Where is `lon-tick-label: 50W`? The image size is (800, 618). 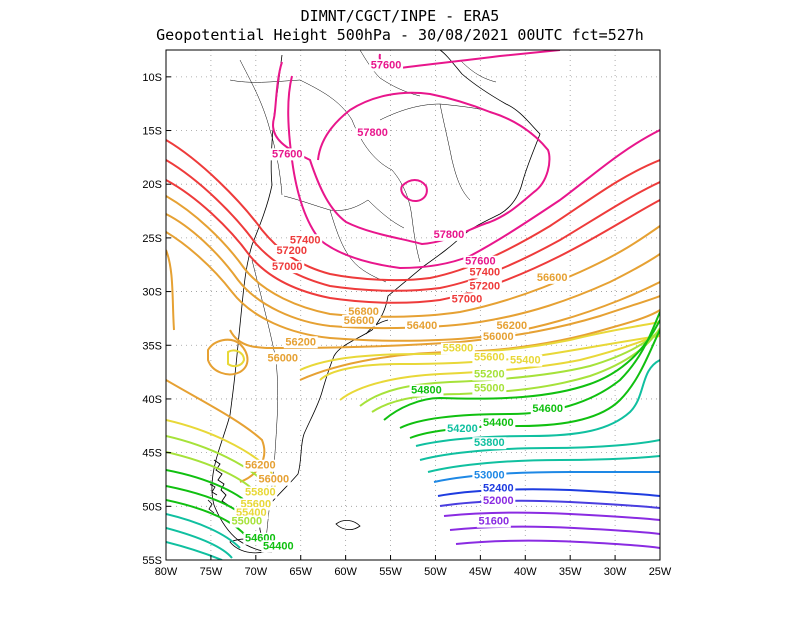 lon-tick-label: 50W is located at coordinates (435, 572).